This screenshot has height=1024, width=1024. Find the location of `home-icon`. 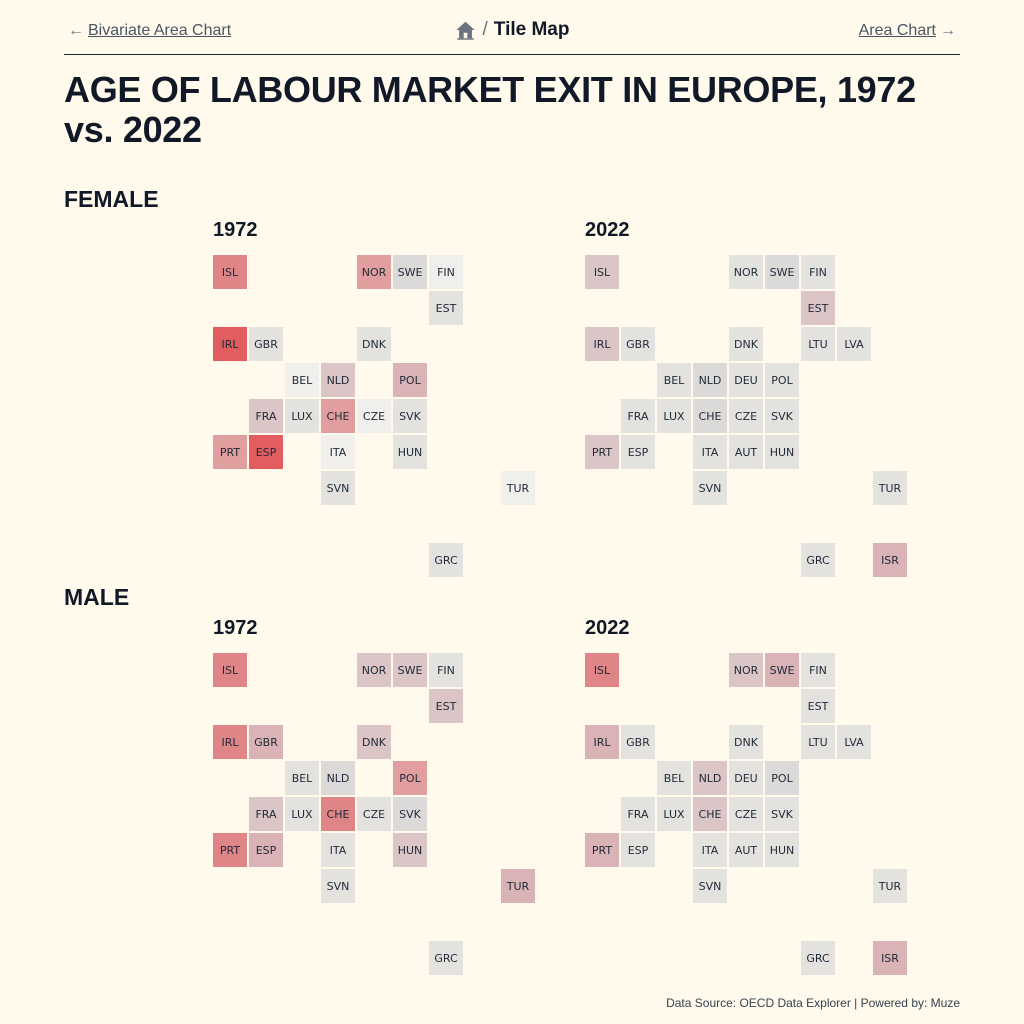

home-icon is located at coordinates (466, 30).